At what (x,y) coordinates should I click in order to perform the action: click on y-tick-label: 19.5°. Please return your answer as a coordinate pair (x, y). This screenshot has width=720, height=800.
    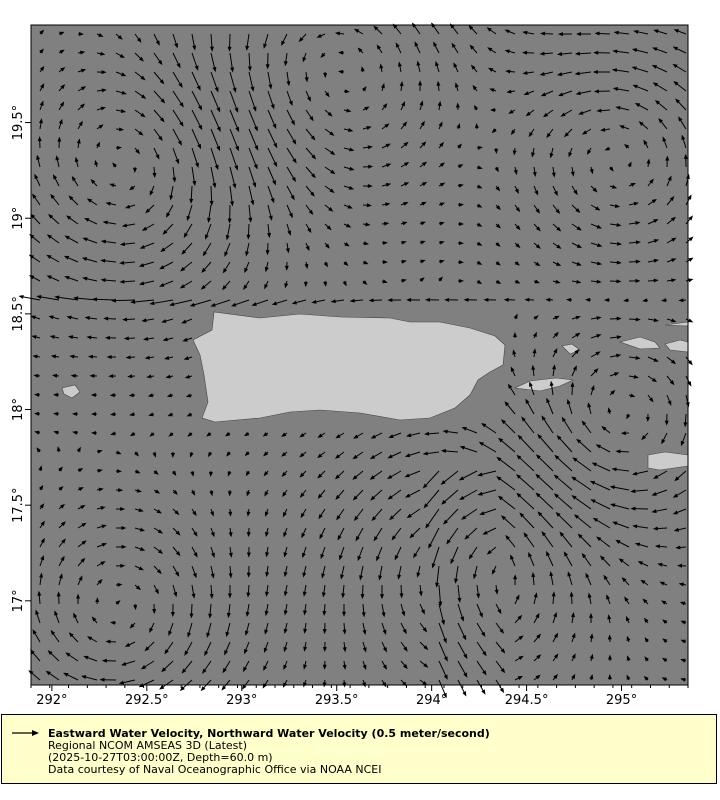
    Looking at the image, I should click on (18, 122).